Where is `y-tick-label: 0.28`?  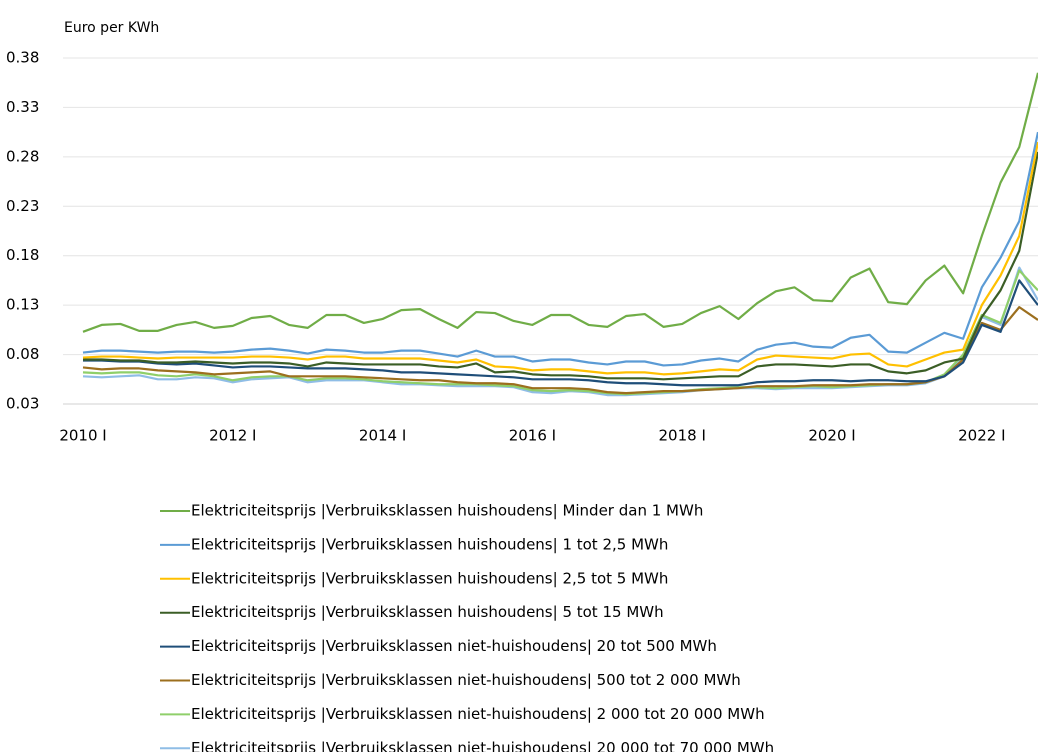 y-tick-label: 0.28 is located at coordinates (22, 156).